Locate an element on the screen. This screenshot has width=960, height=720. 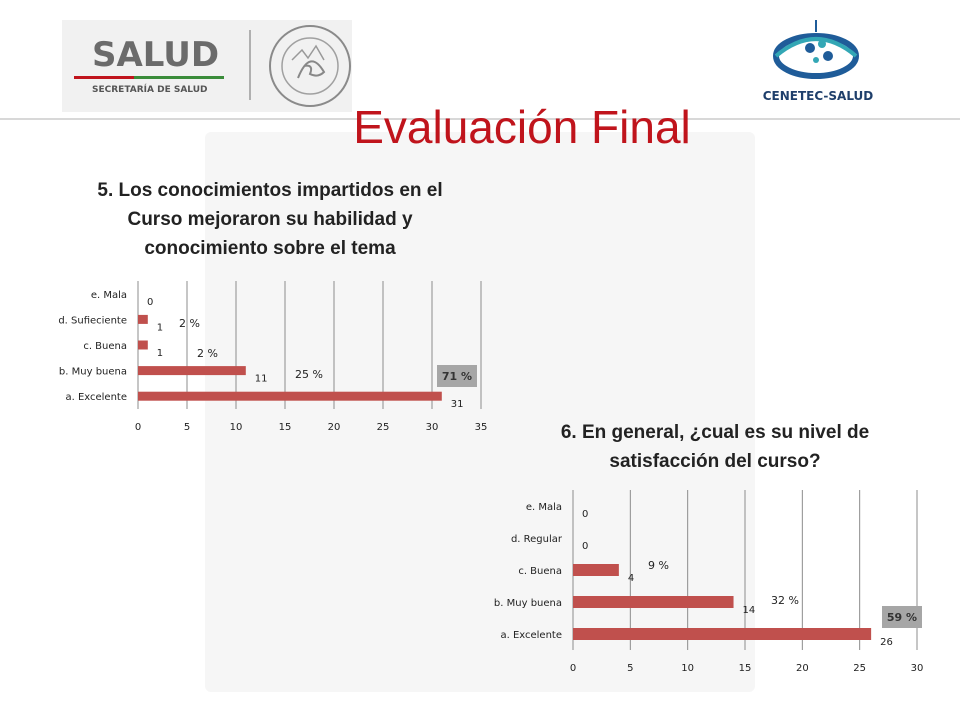
cenetec-logo: CENETEC-SALUD is located at coordinates (818, 61).